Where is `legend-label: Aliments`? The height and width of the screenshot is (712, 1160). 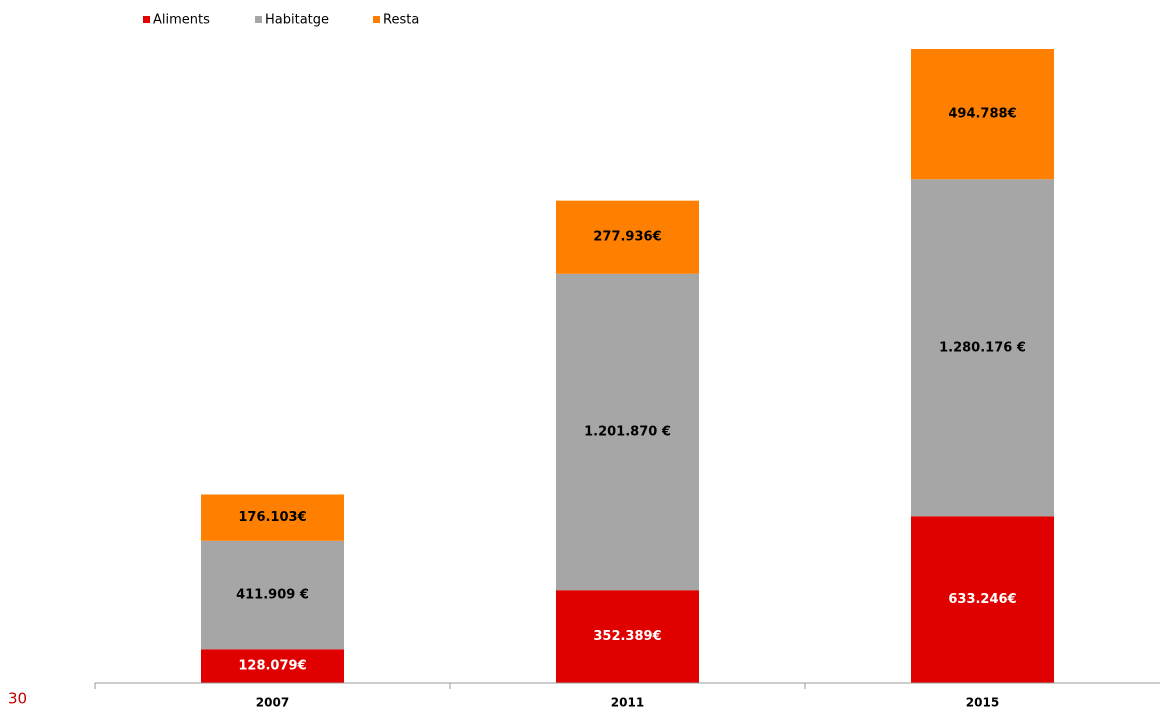
legend-label: Aliments is located at coordinates (181, 20).